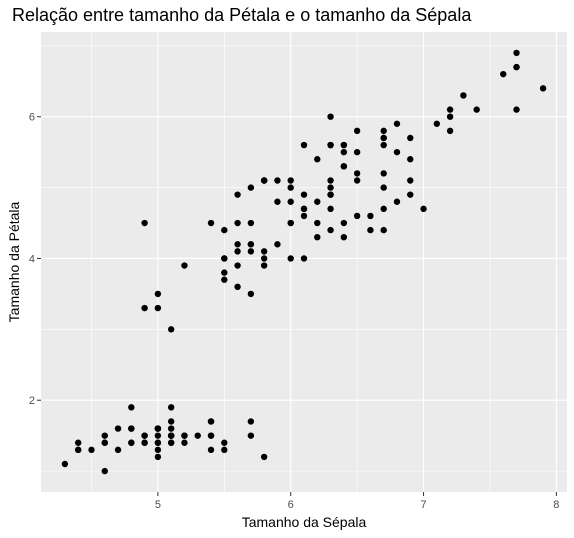 Image resolution: width=574 pixels, height=538 pixels. Describe the element at coordinates (357, 501) in the screenshot. I see `x-axis-ticks: 5 6 7 8` at that location.